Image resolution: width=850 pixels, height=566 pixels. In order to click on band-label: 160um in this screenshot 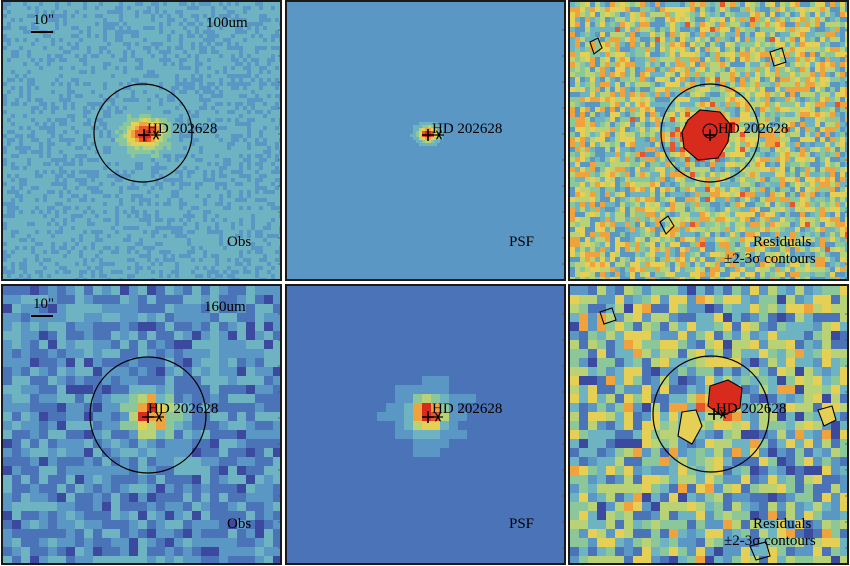, I will do `click(225, 307)`.